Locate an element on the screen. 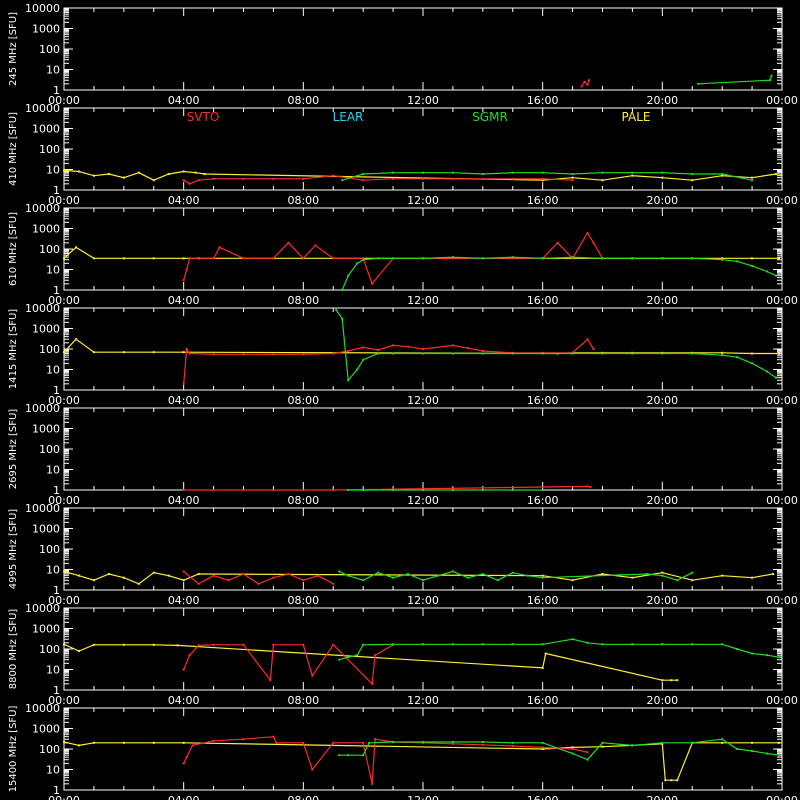  x-tick-label: 12:00 is located at coordinates (423, 500).